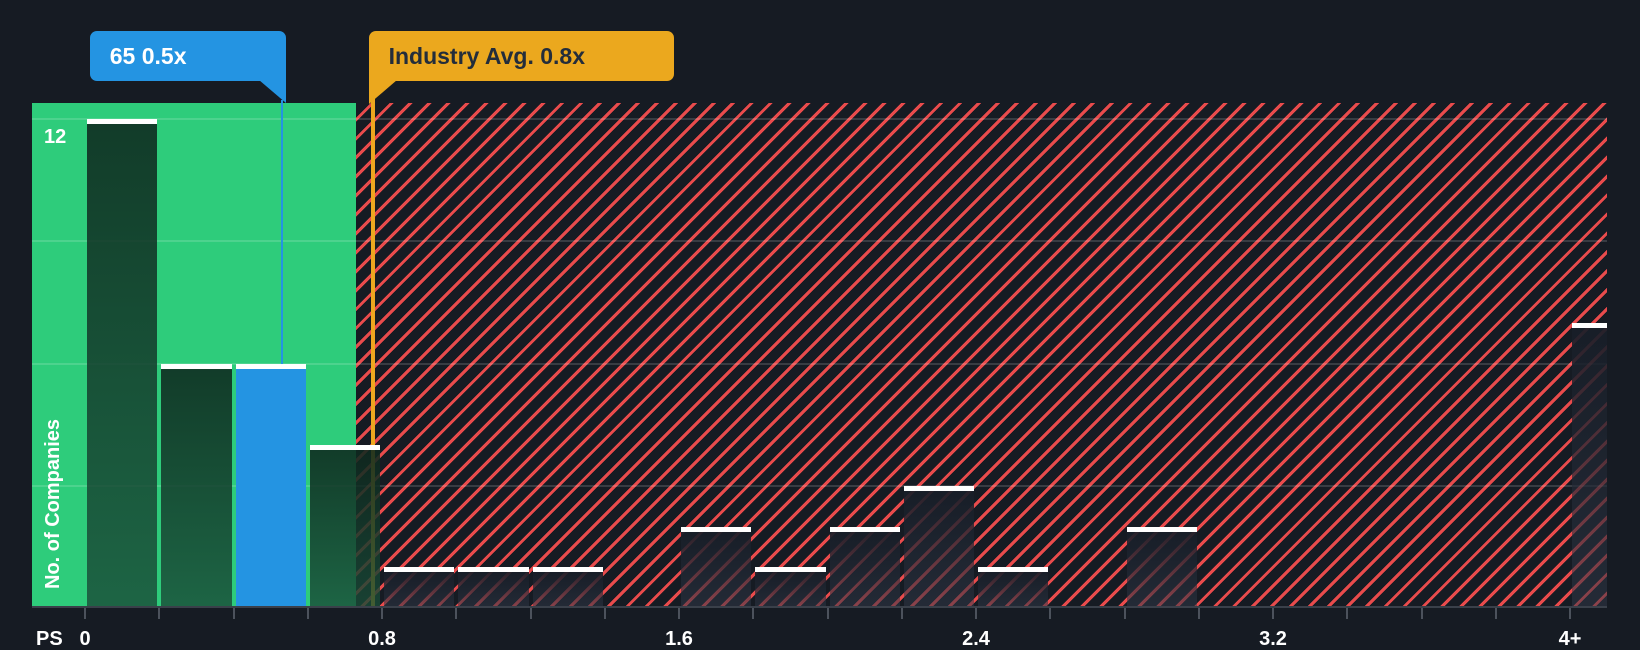 This screenshot has width=1640, height=650. I want to click on x-axis-tick-label: 0, so click(85, 639).